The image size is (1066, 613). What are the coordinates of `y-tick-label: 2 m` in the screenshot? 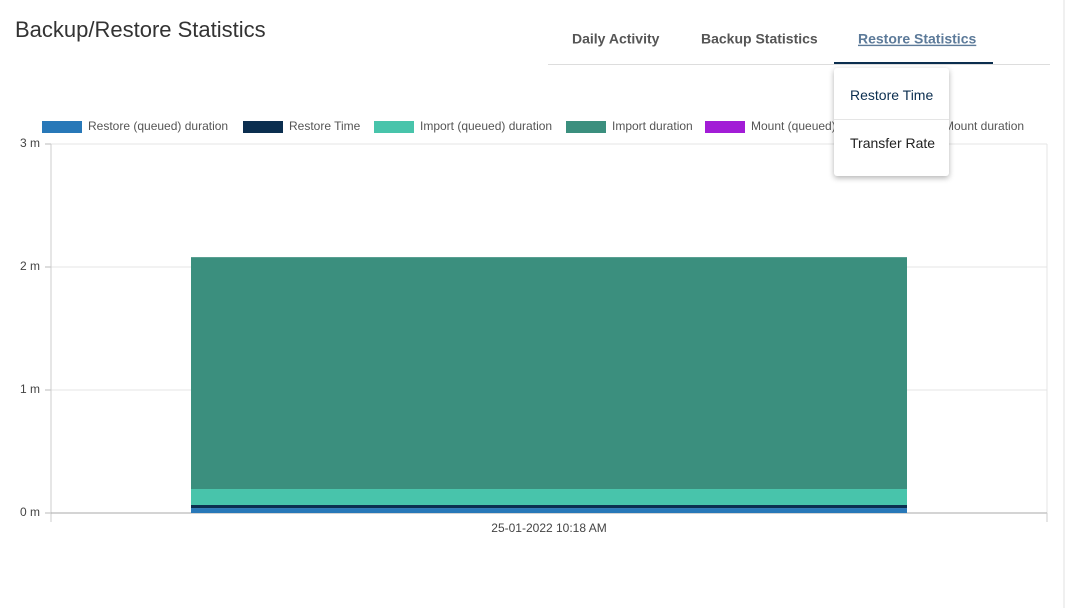 It's located at (30, 266).